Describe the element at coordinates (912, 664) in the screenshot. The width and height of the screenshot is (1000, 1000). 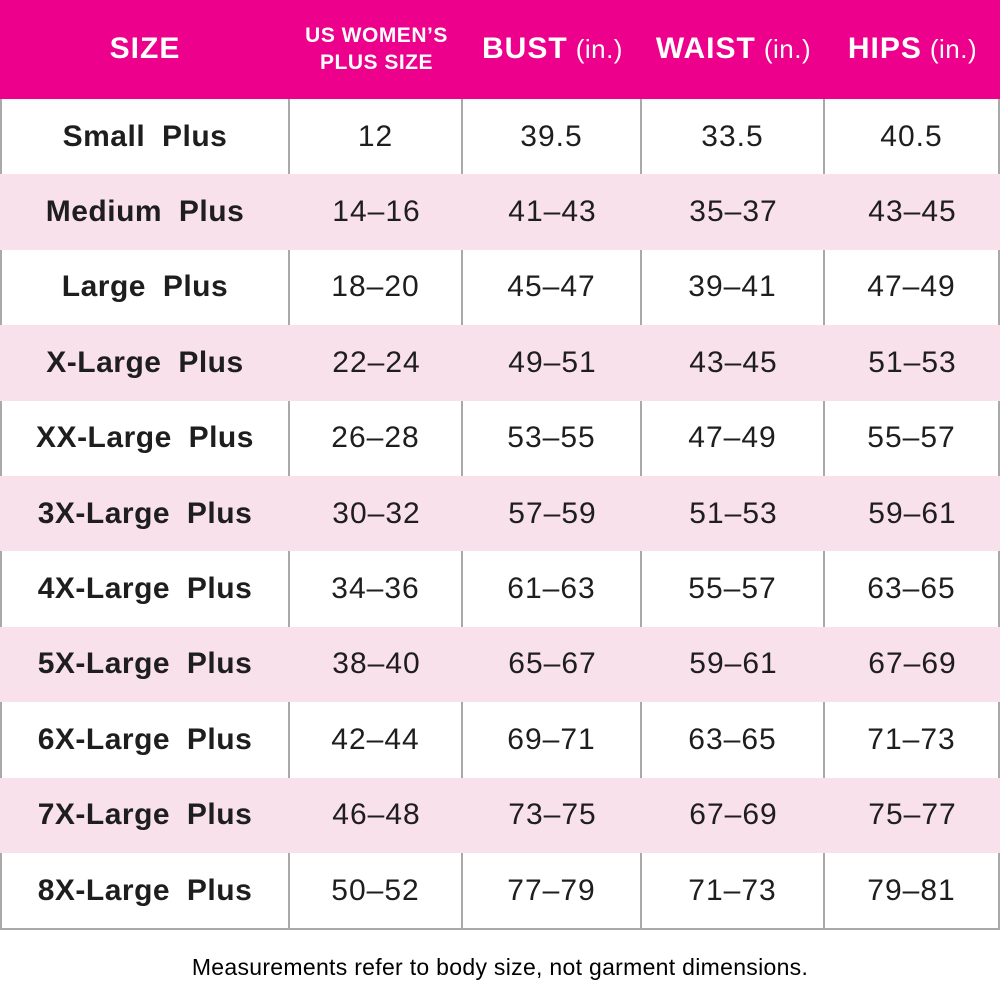
I see `cell-hips: 67–69` at that location.